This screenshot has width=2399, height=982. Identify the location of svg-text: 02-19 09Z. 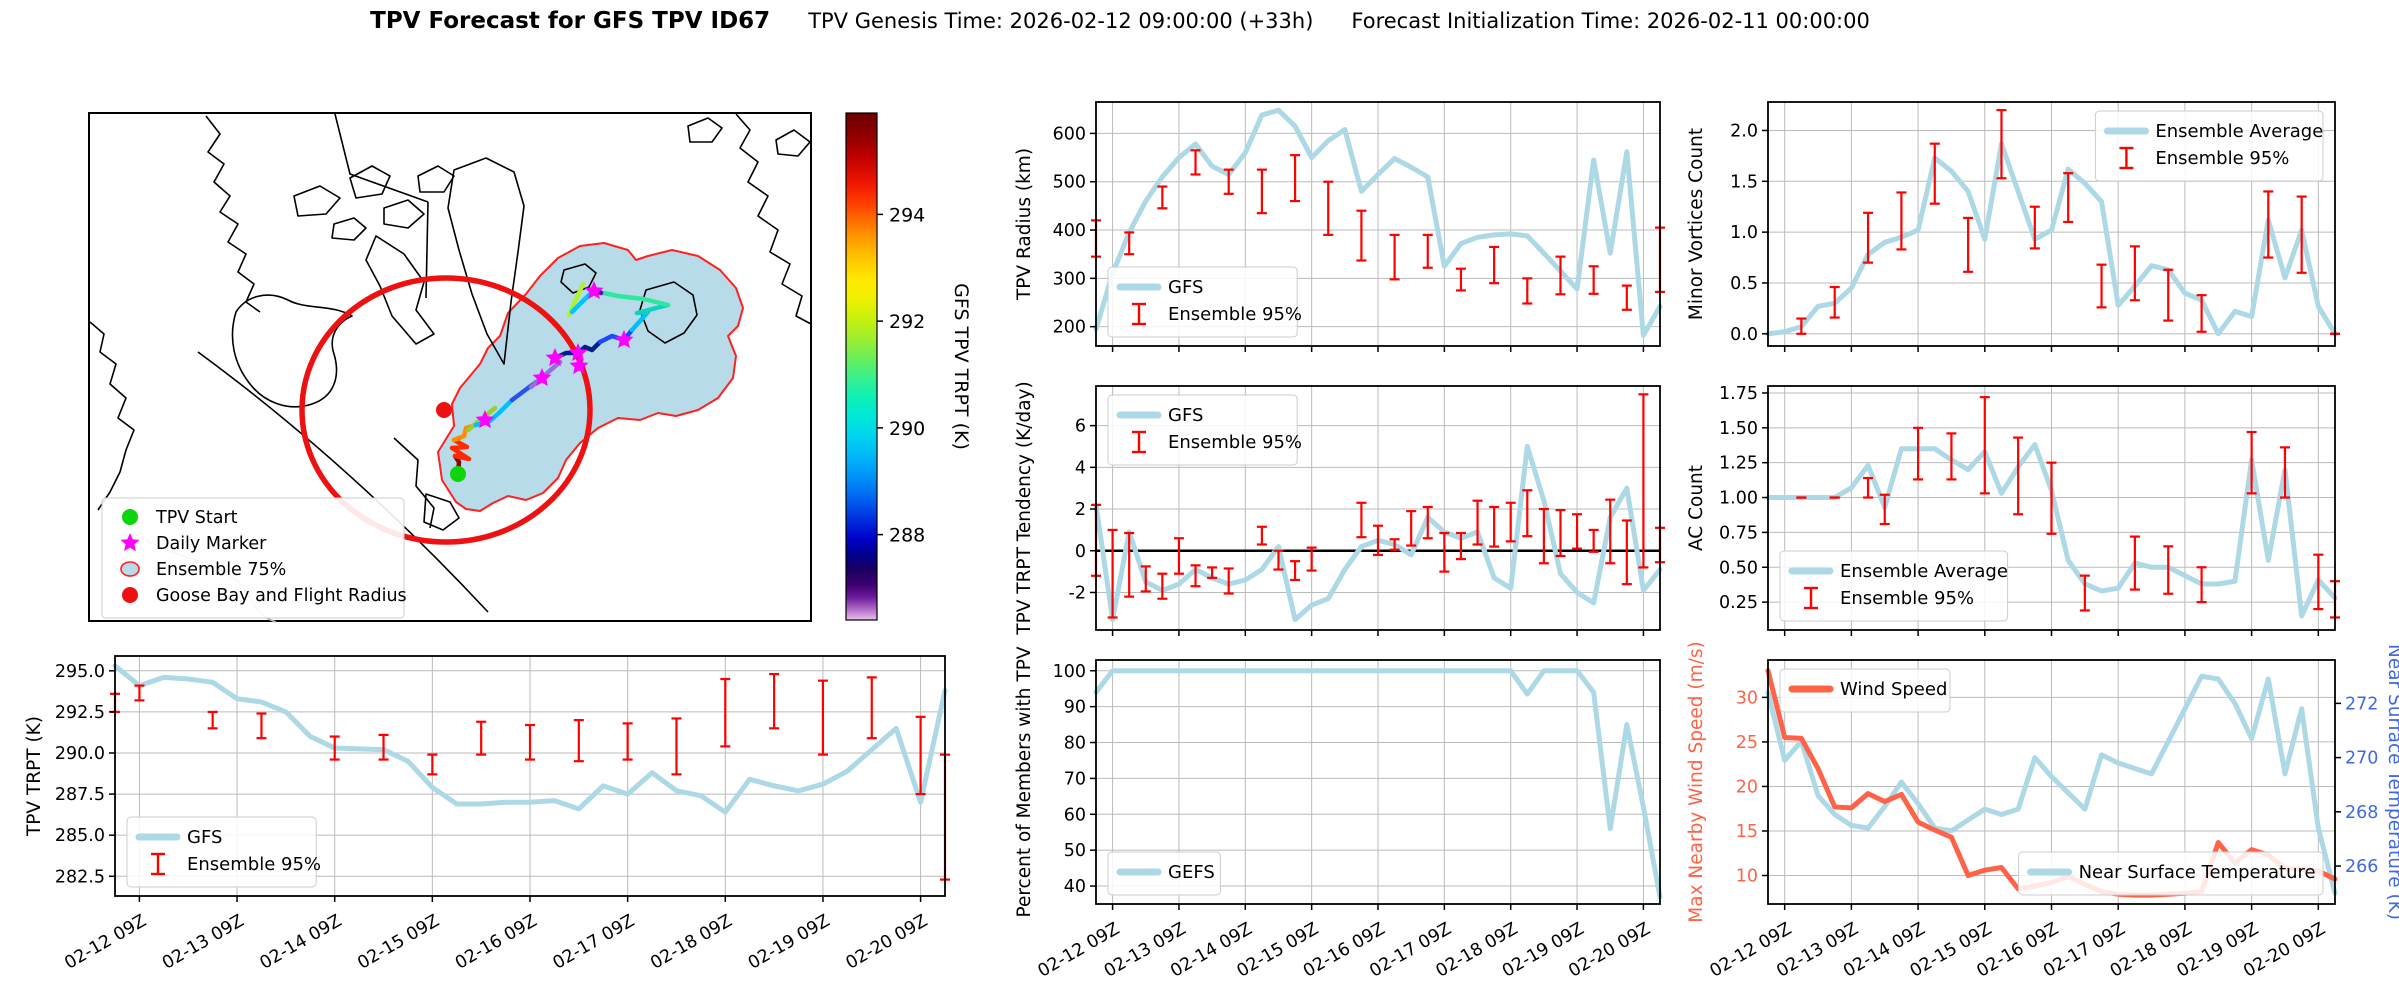
(789, 942).